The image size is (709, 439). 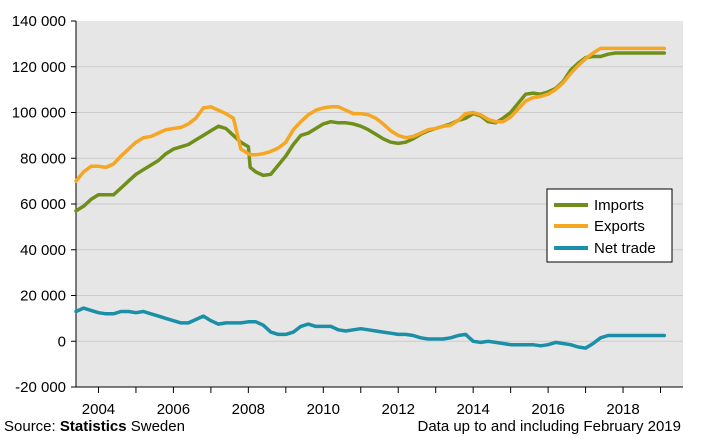 What do you see at coordinates (98, 409) in the screenshot?
I see `x-tick-label: 2004` at bounding box center [98, 409].